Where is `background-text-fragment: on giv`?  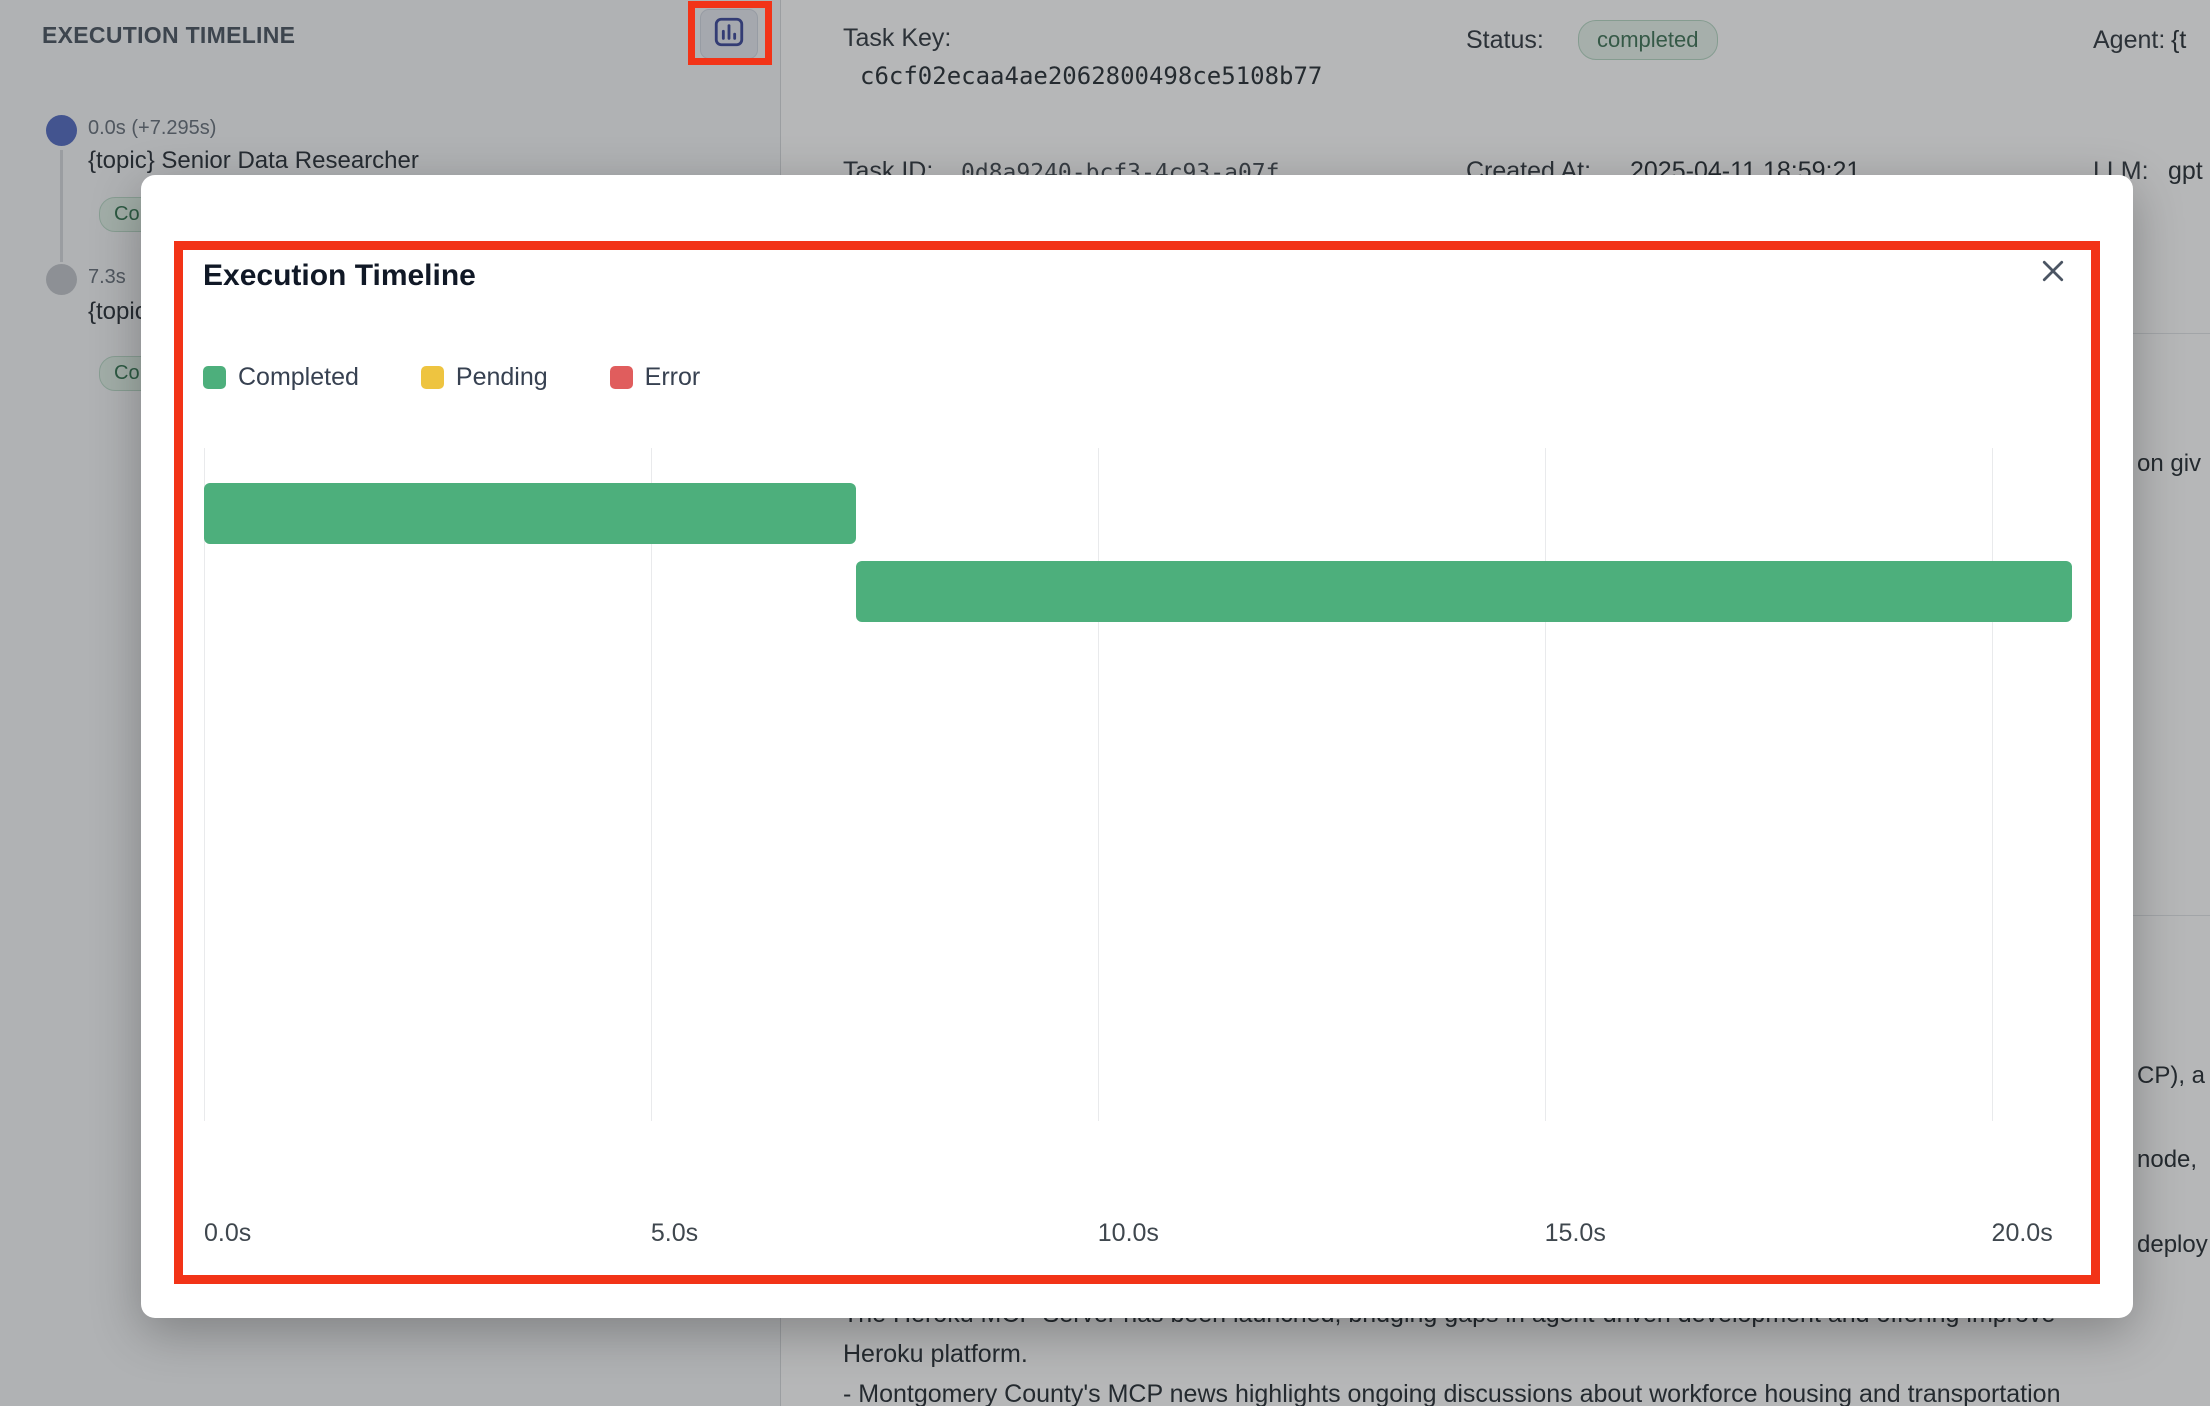
background-text-fragment: on giv is located at coordinates (2169, 463).